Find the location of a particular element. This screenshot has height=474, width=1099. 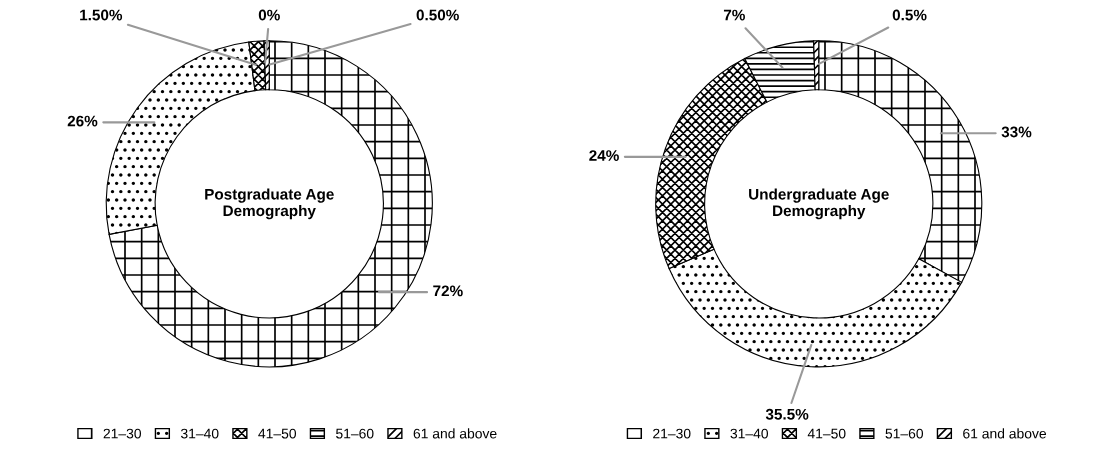

data-label: 0.5% is located at coordinates (909, 15).